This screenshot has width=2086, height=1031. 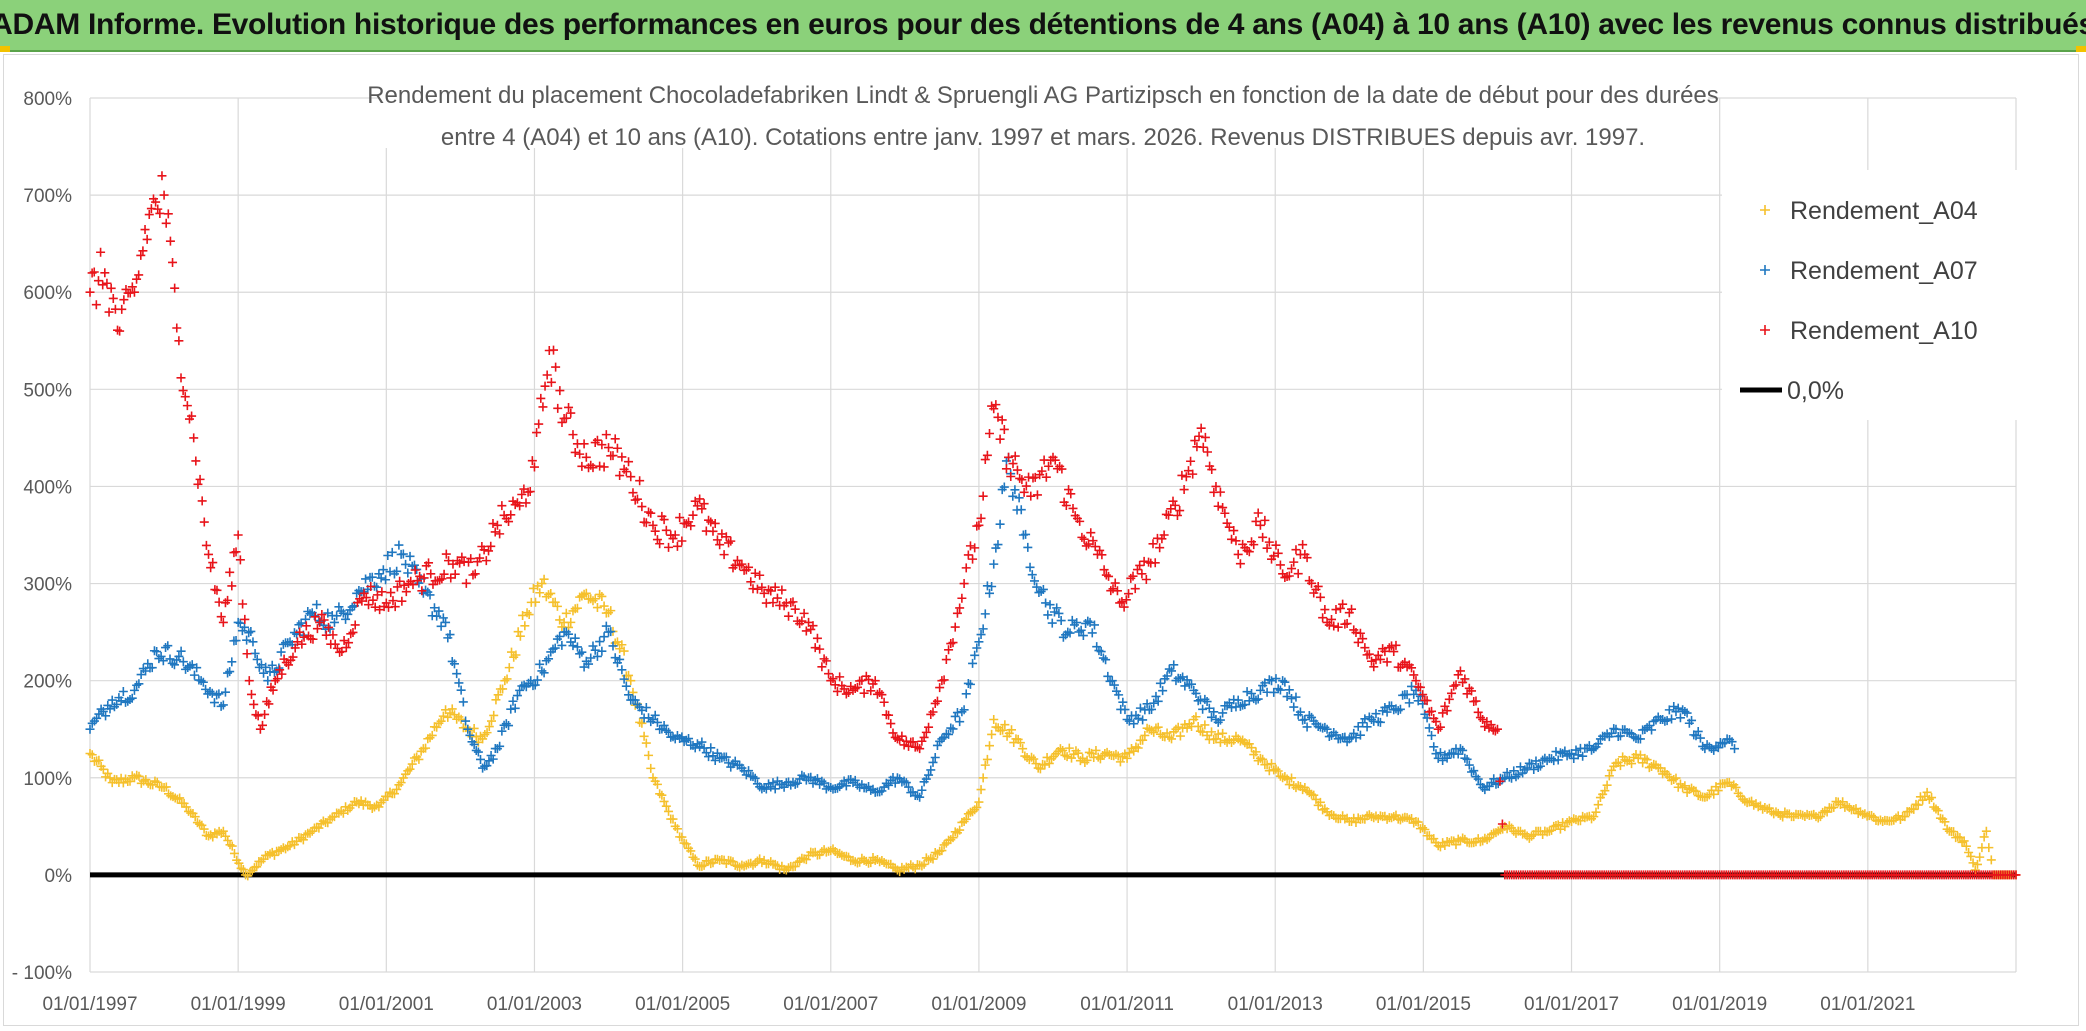 What do you see at coordinates (89, 1004) in the screenshot?
I see `x-tick-label: 01/01/1997` at bounding box center [89, 1004].